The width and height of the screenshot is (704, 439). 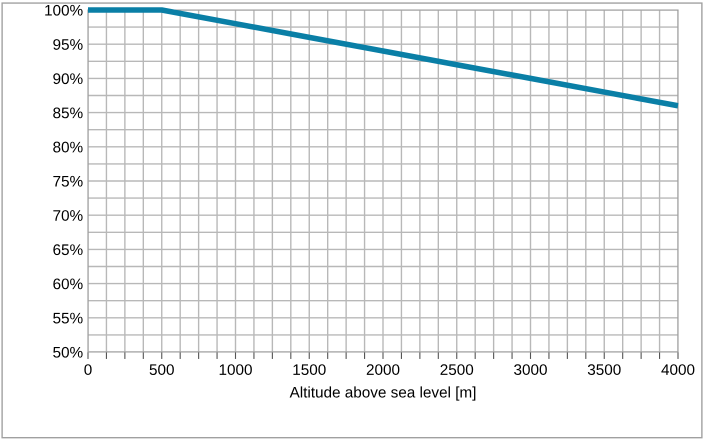 What do you see at coordinates (604, 370) in the screenshot?
I see `x-tick-label: 3500` at bounding box center [604, 370].